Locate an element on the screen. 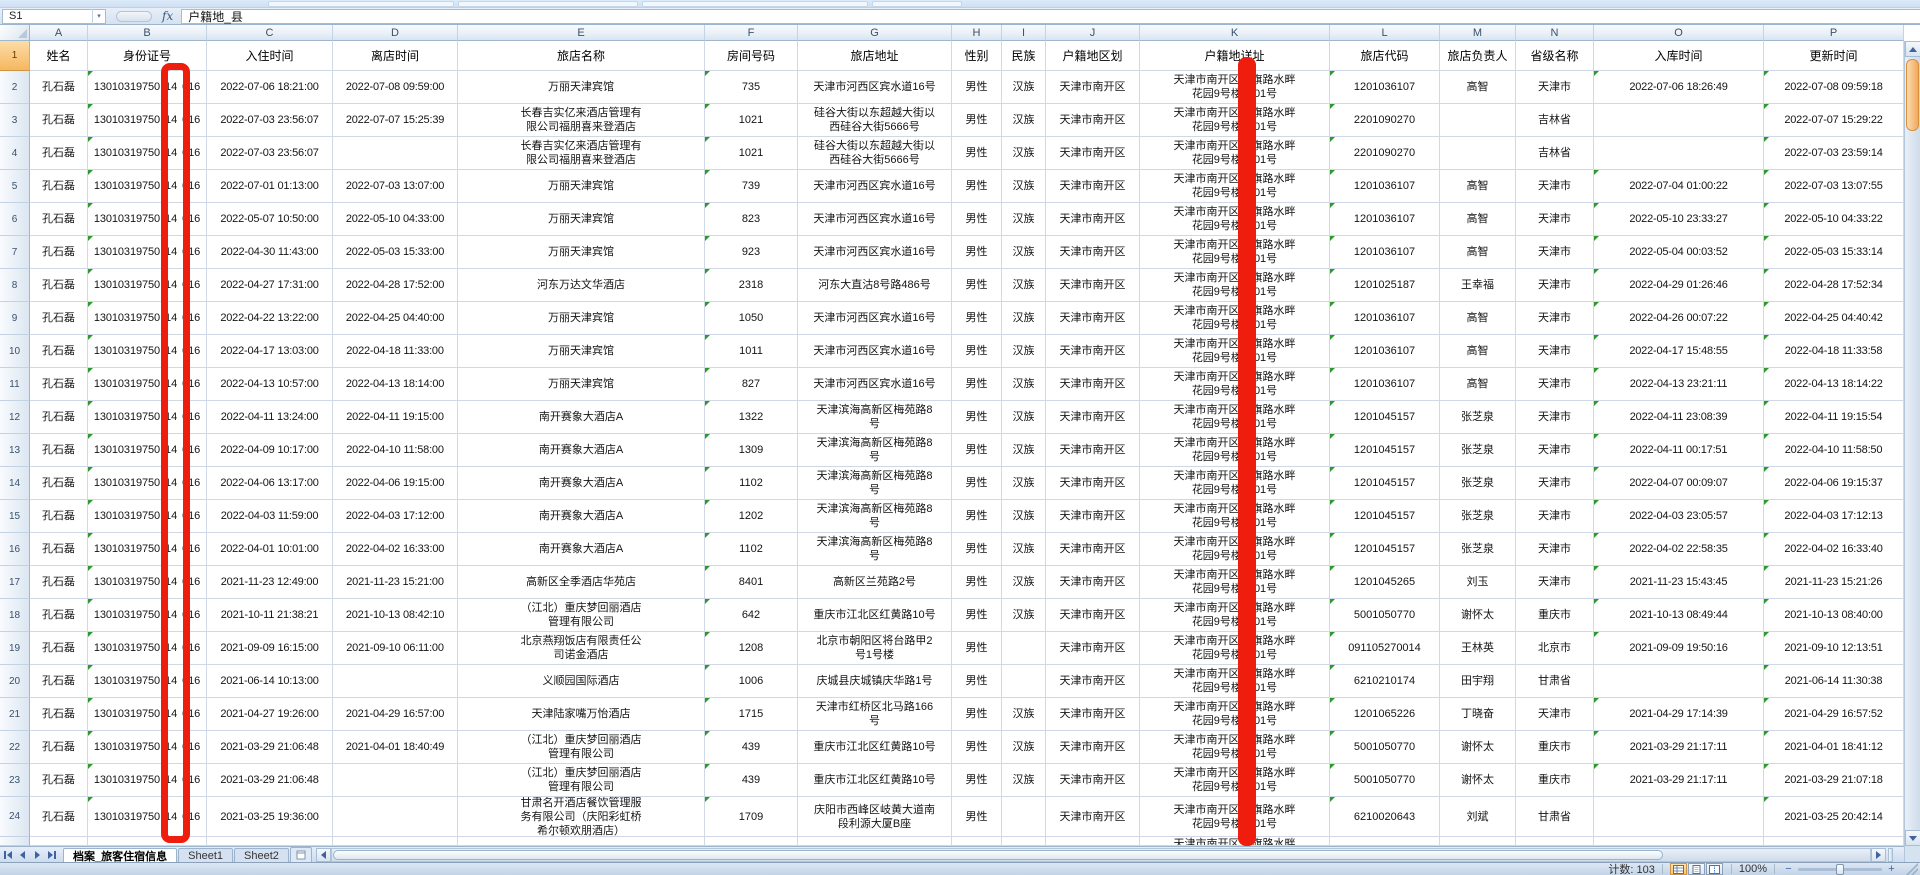 This screenshot has height=875, width=1920. cell-G15: 天津滨海高新区梅苑路8 号 is located at coordinates (875, 516).